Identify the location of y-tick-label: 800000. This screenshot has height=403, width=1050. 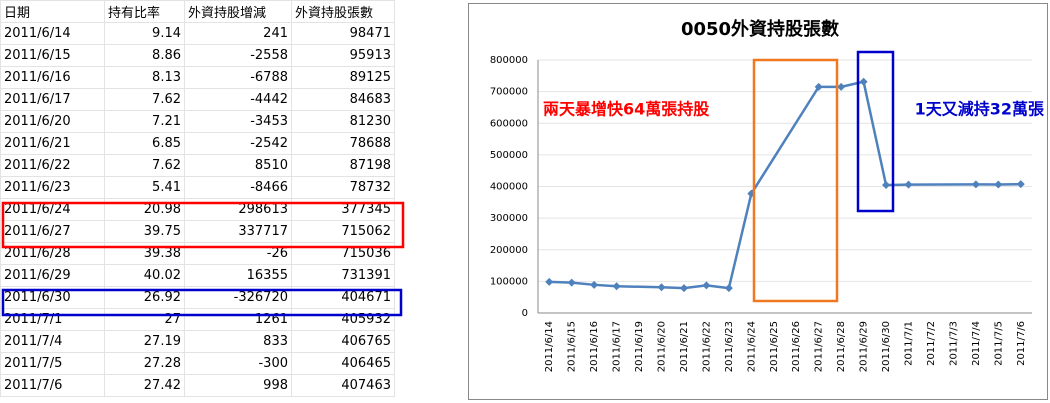
(509, 60).